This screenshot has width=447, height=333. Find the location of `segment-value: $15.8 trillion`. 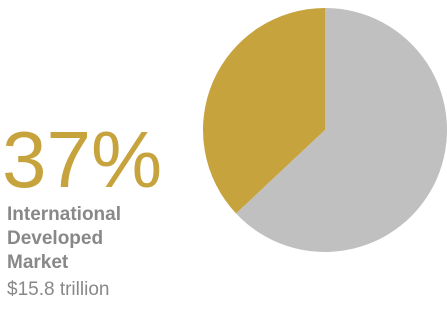

segment-value: $15.8 trillion is located at coordinates (58, 289).